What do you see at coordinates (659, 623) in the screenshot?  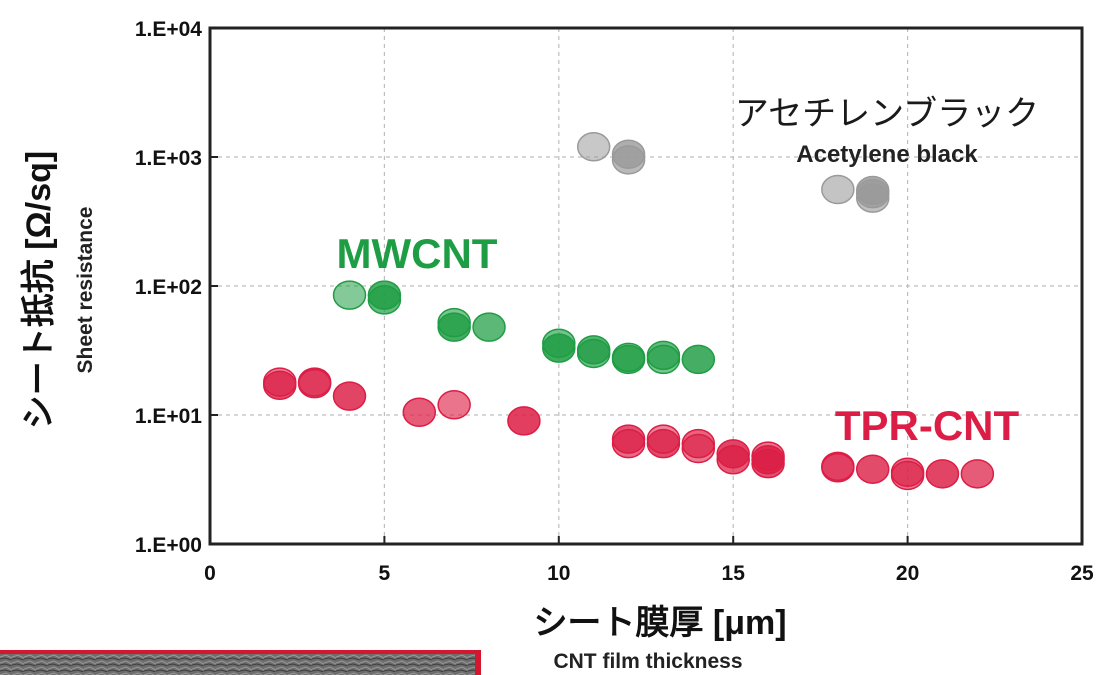 I see `x-axis-label: シート膜厚 [μm]` at bounding box center [659, 623].